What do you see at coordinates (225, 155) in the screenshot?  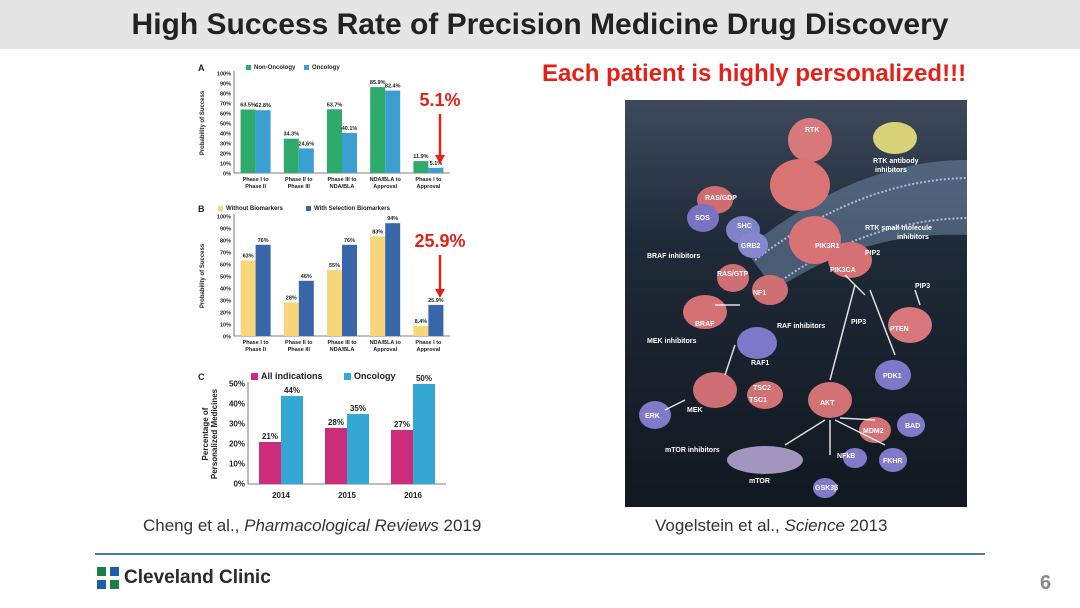 I see `y-tick-label: 20%` at bounding box center [225, 155].